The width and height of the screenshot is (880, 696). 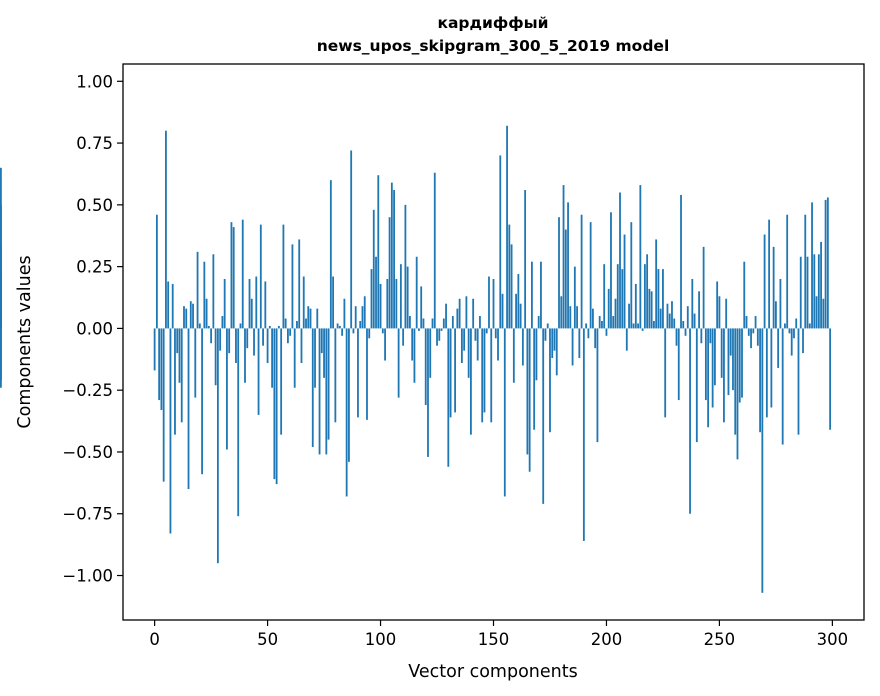 What do you see at coordinates (25, 341) in the screenshot?
I see `y-axis-label: Components values` at bounding box center [25, 341].